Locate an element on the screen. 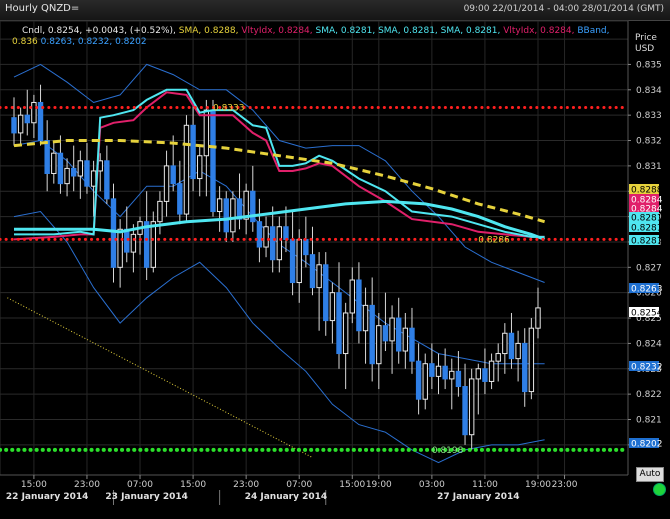 This screenshot has height=519, width=670. legend-entry: 0.836 is located at coordinates (25, 42).